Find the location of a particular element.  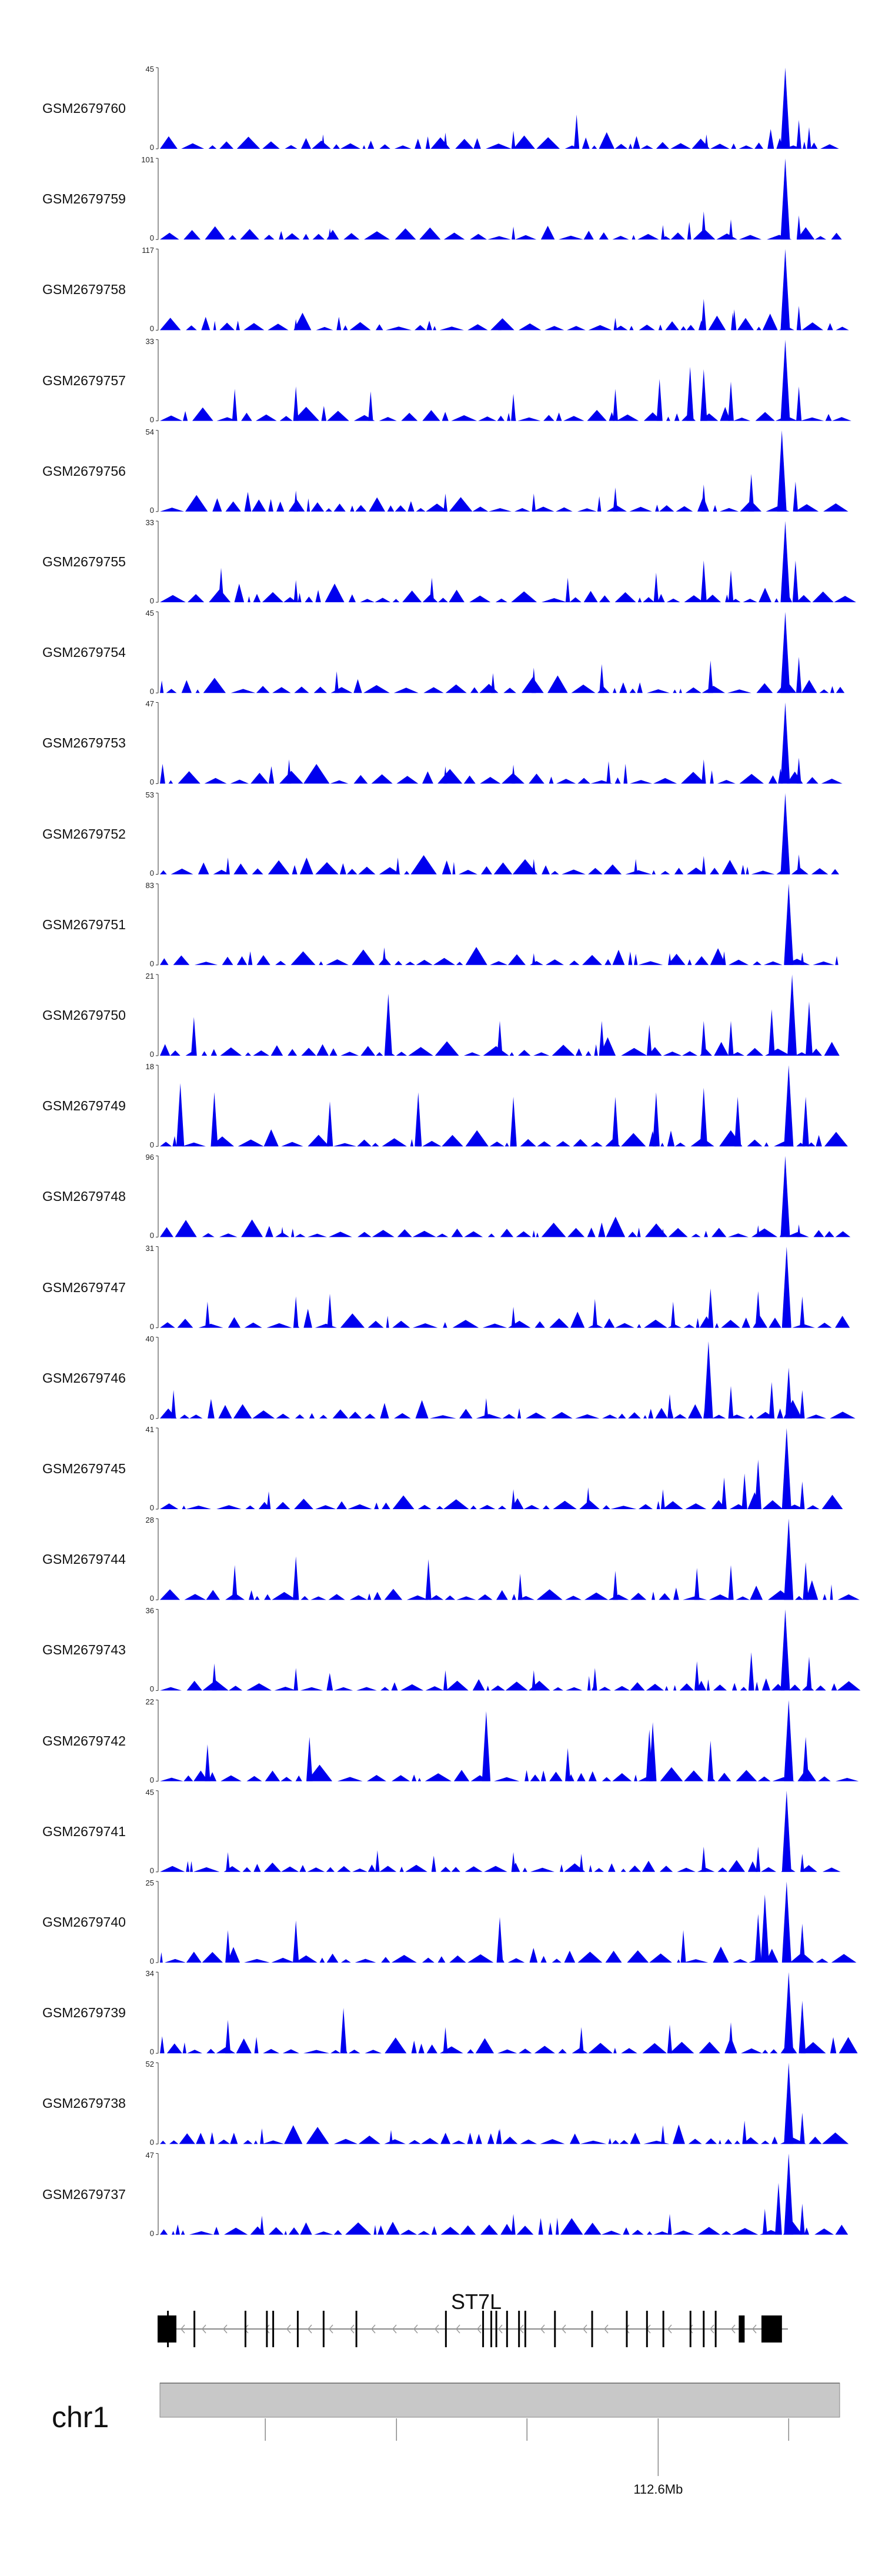

y-max-label: 54 is located at coordinates (149, 431).